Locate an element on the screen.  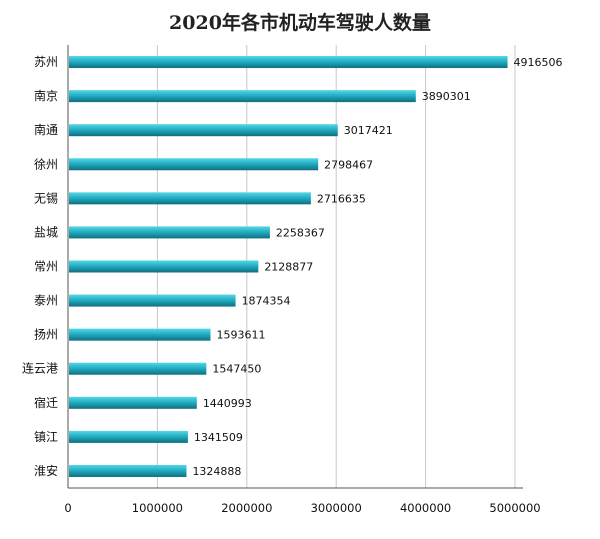
data-label: 1440993 is located at coordinates (227, 403).